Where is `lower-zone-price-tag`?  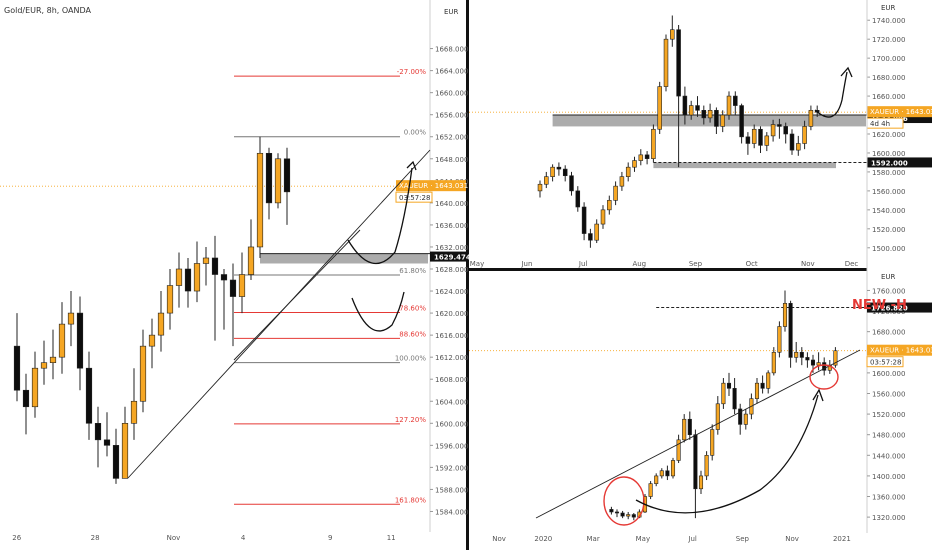
lower-zone-price-tag is located at coordinates (899, 162).